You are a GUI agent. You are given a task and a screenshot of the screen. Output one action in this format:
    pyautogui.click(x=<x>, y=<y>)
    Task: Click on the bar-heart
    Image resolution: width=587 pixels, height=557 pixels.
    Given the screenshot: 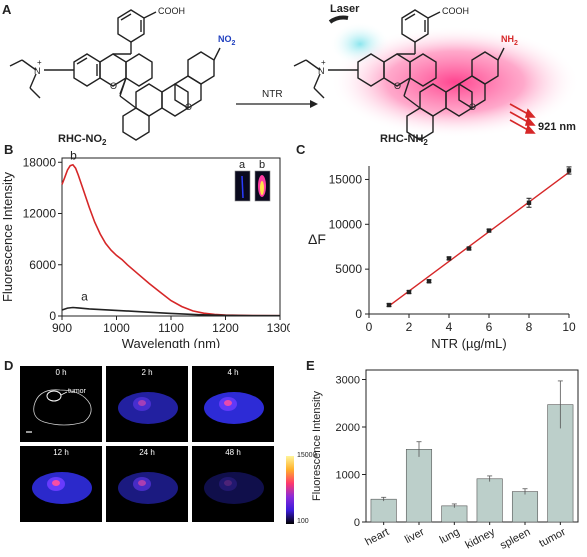 What is the action you would take?
    pyautogui.click(x=383, y=510)
    